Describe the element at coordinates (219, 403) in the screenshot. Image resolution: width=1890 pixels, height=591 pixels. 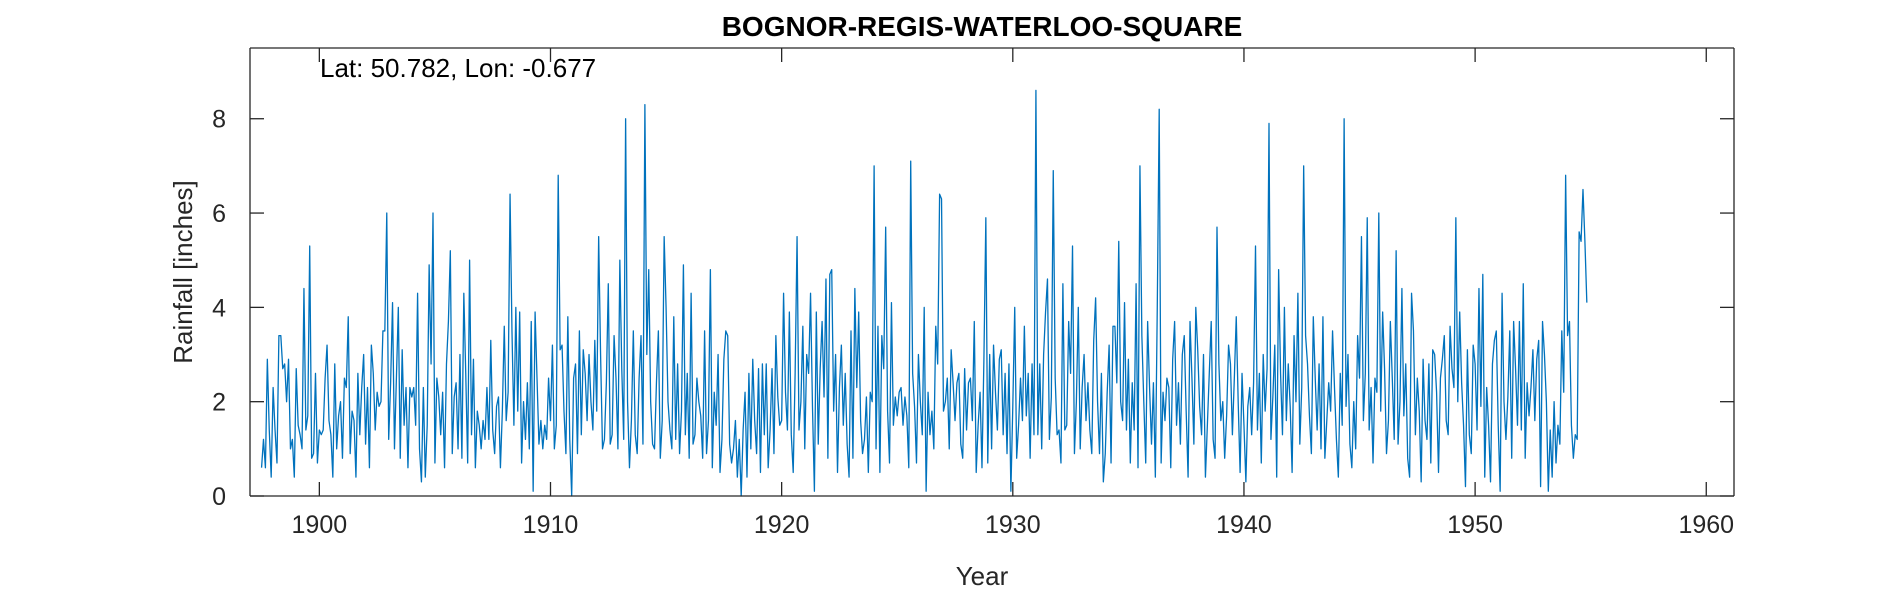
I see `y-tick-label: 2` at that location.